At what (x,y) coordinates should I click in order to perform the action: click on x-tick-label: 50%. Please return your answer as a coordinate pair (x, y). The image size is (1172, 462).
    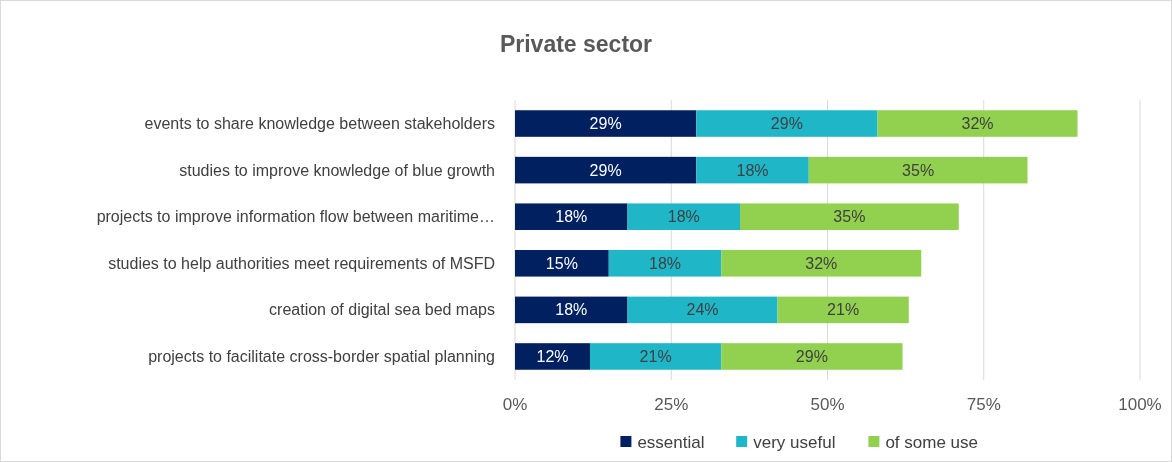
    Looking at the image, I should click on (827, 404).